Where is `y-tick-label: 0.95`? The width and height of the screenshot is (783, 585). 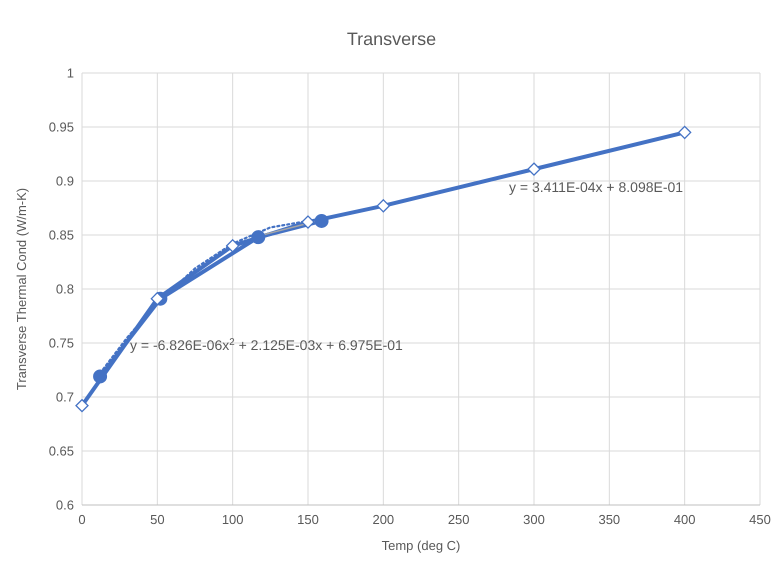 y-tick-label: 0.95 is located at coordinates (61, 127).